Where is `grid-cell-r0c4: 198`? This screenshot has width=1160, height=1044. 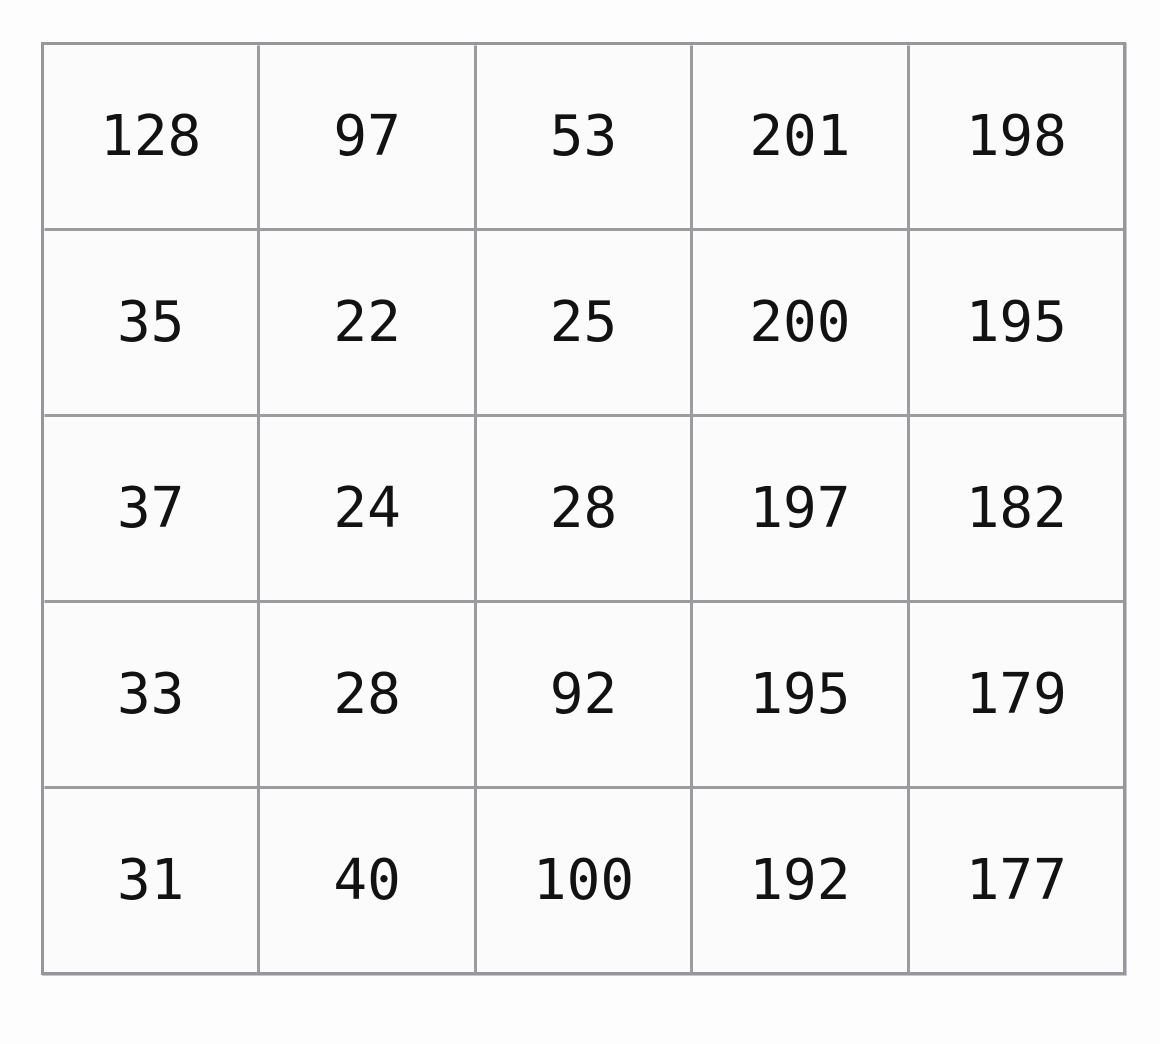
grid-cell-r0c4: 198 is located at coordinates (1016, 136).